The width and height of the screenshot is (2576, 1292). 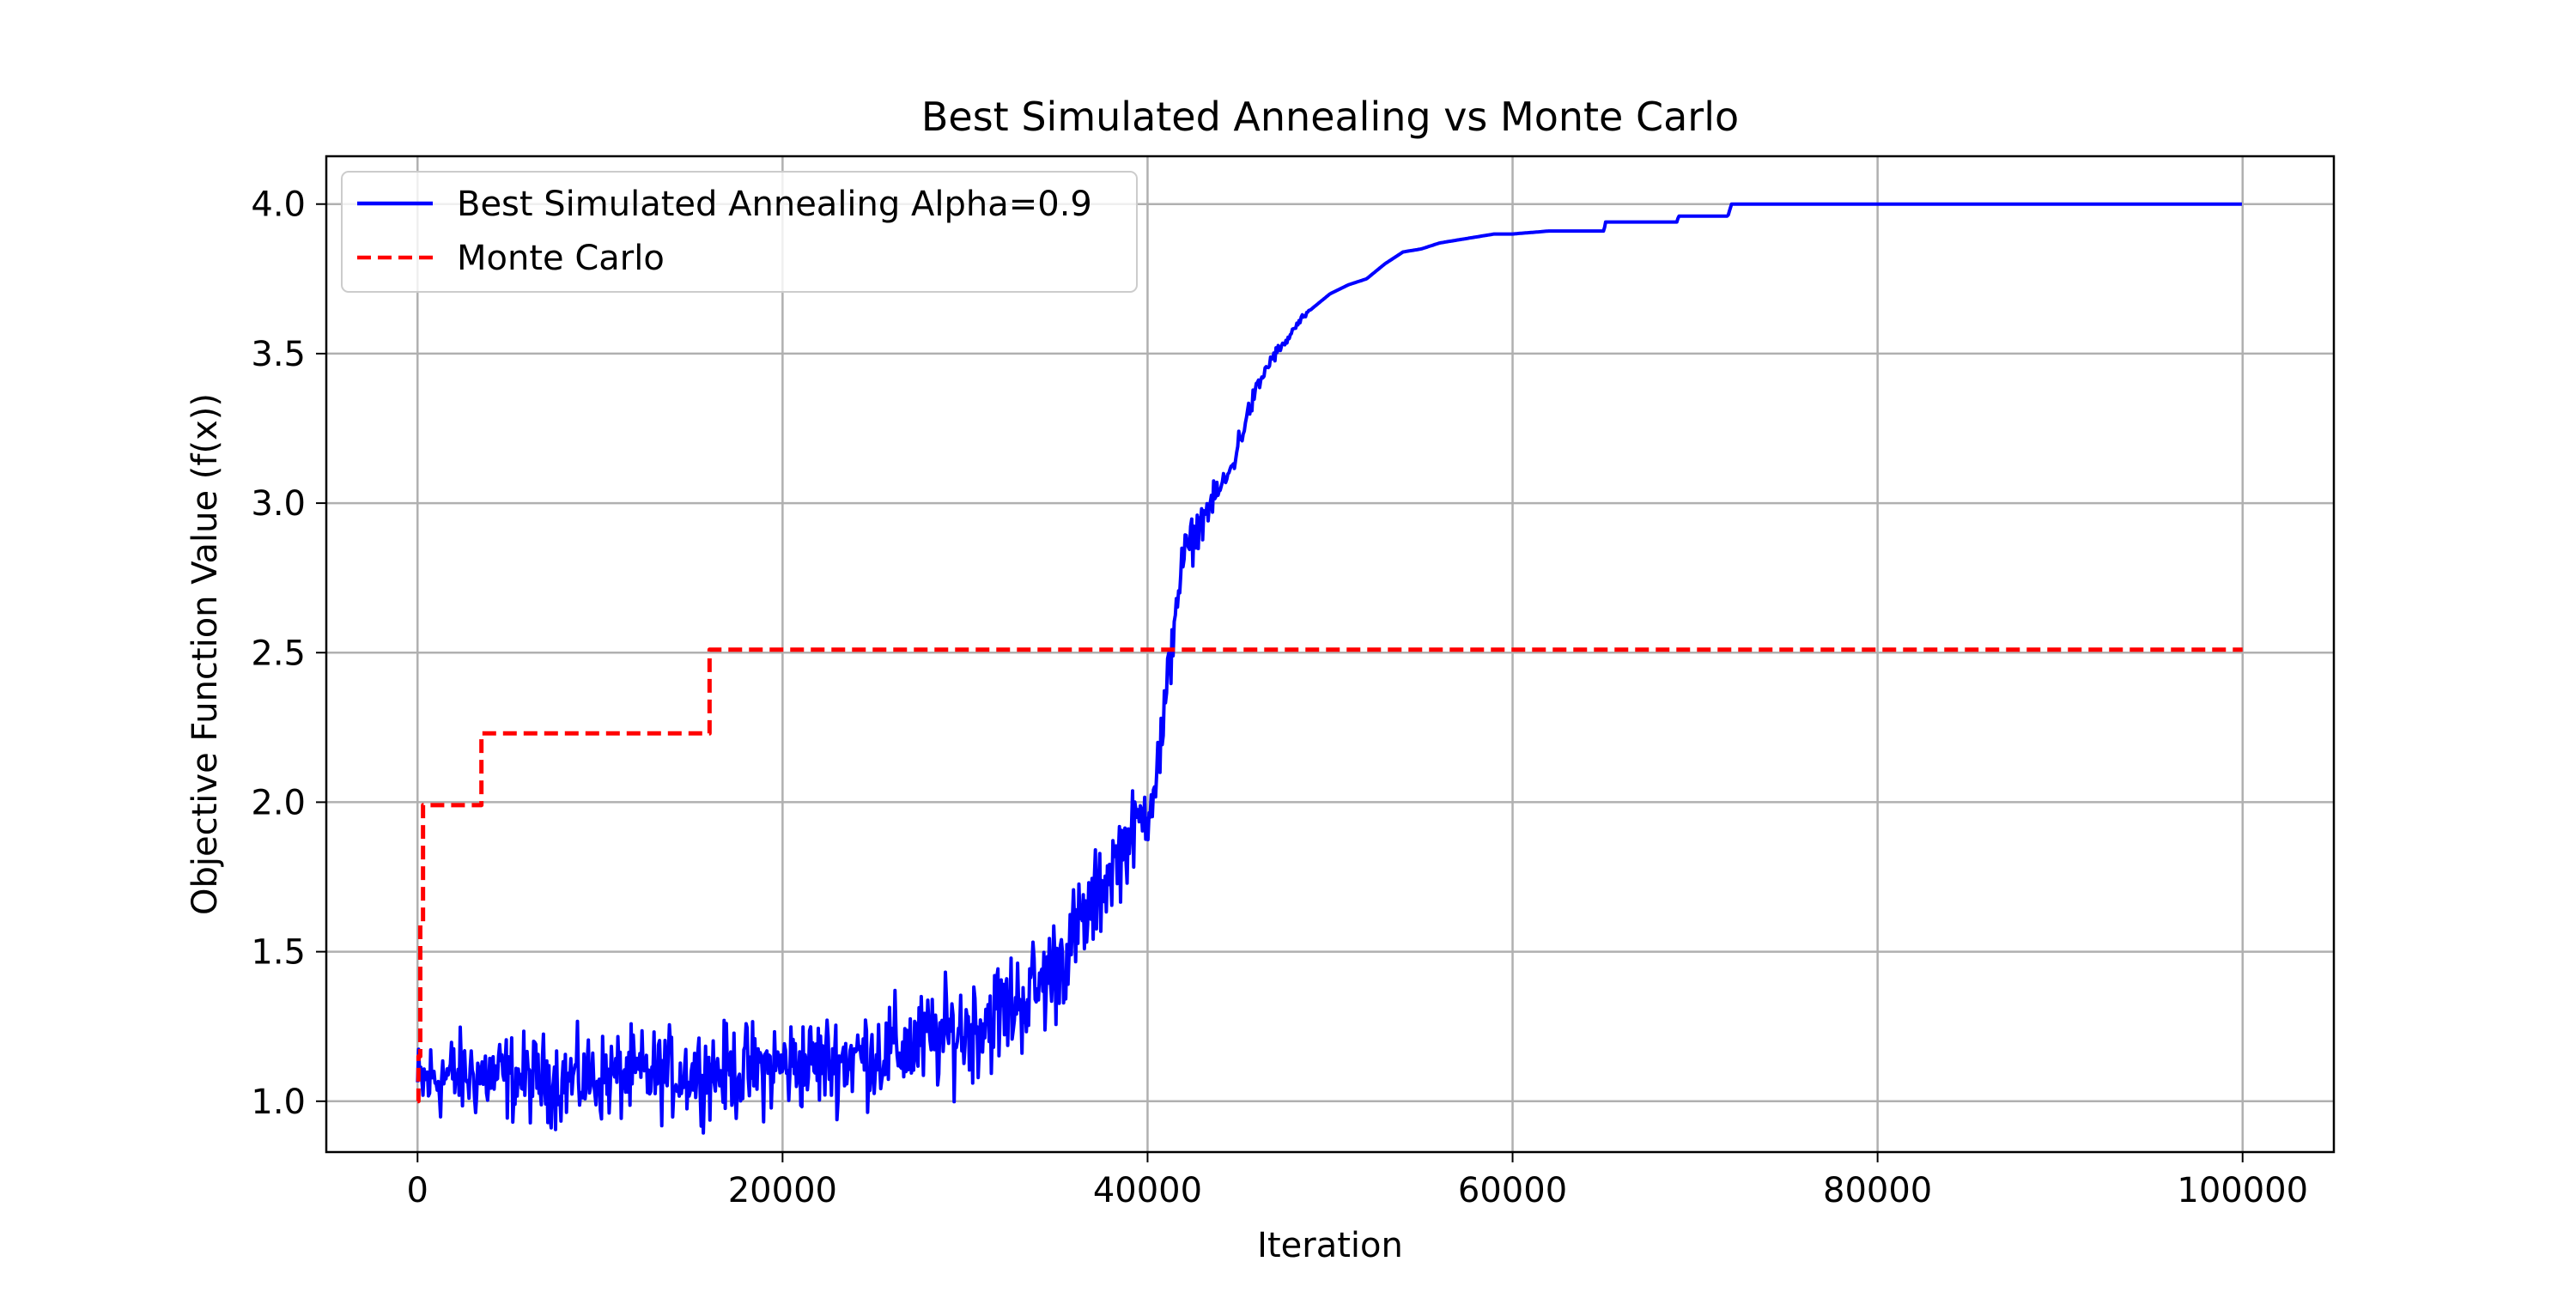 What do you see at coordinates (782, 1190) in the screenshot?
I see `x-tick-label: 20000` at bounding box center [782, 1190].